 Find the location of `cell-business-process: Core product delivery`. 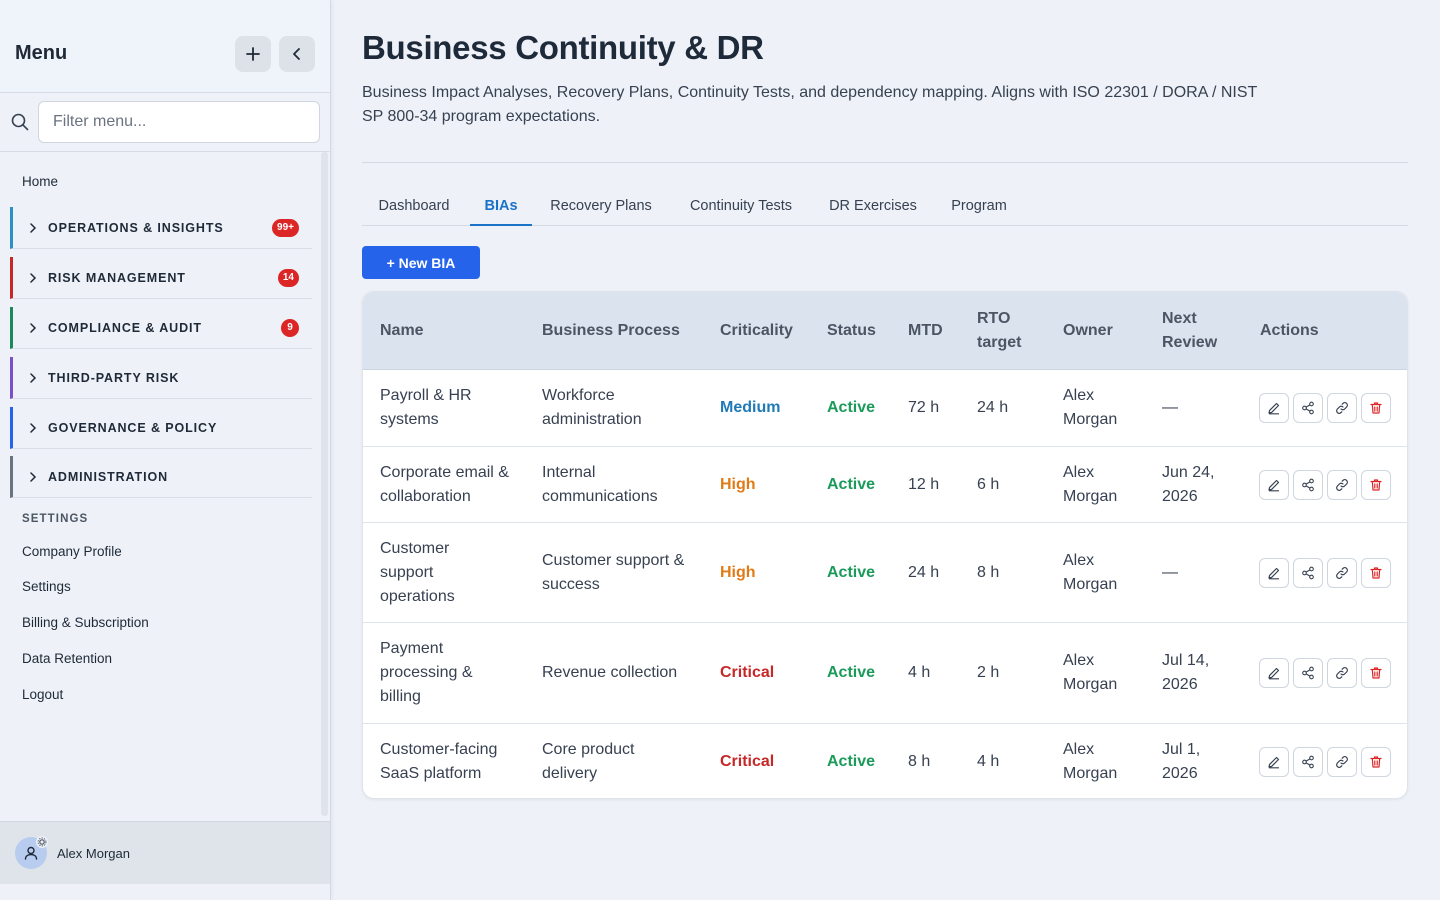

cell-business-process: Core product delivery is located at coordinates (588, 761).